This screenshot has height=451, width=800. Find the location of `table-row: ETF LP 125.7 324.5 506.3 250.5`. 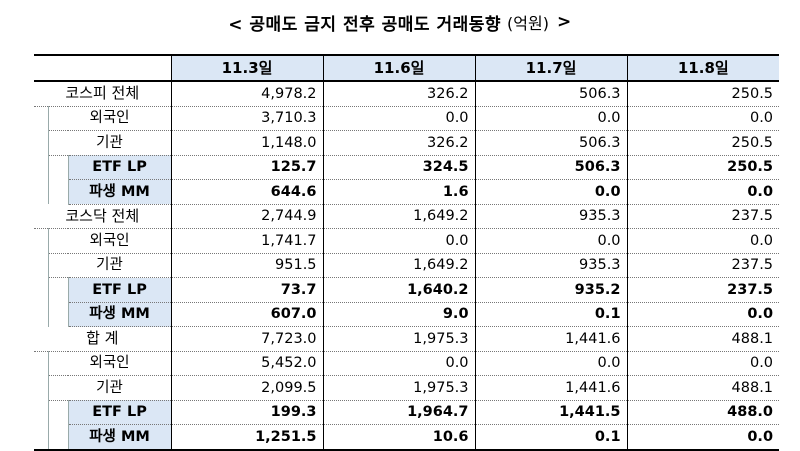

table-row: ETF LP 125.7 324.5 506.3 250.5 is located at coordinates (407, 167).